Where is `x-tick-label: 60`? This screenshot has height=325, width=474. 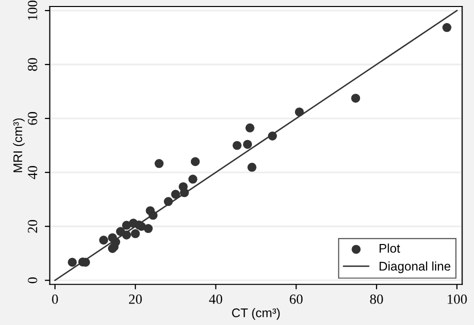
x-tick-label: 60 is located at coordinates (296, 299).